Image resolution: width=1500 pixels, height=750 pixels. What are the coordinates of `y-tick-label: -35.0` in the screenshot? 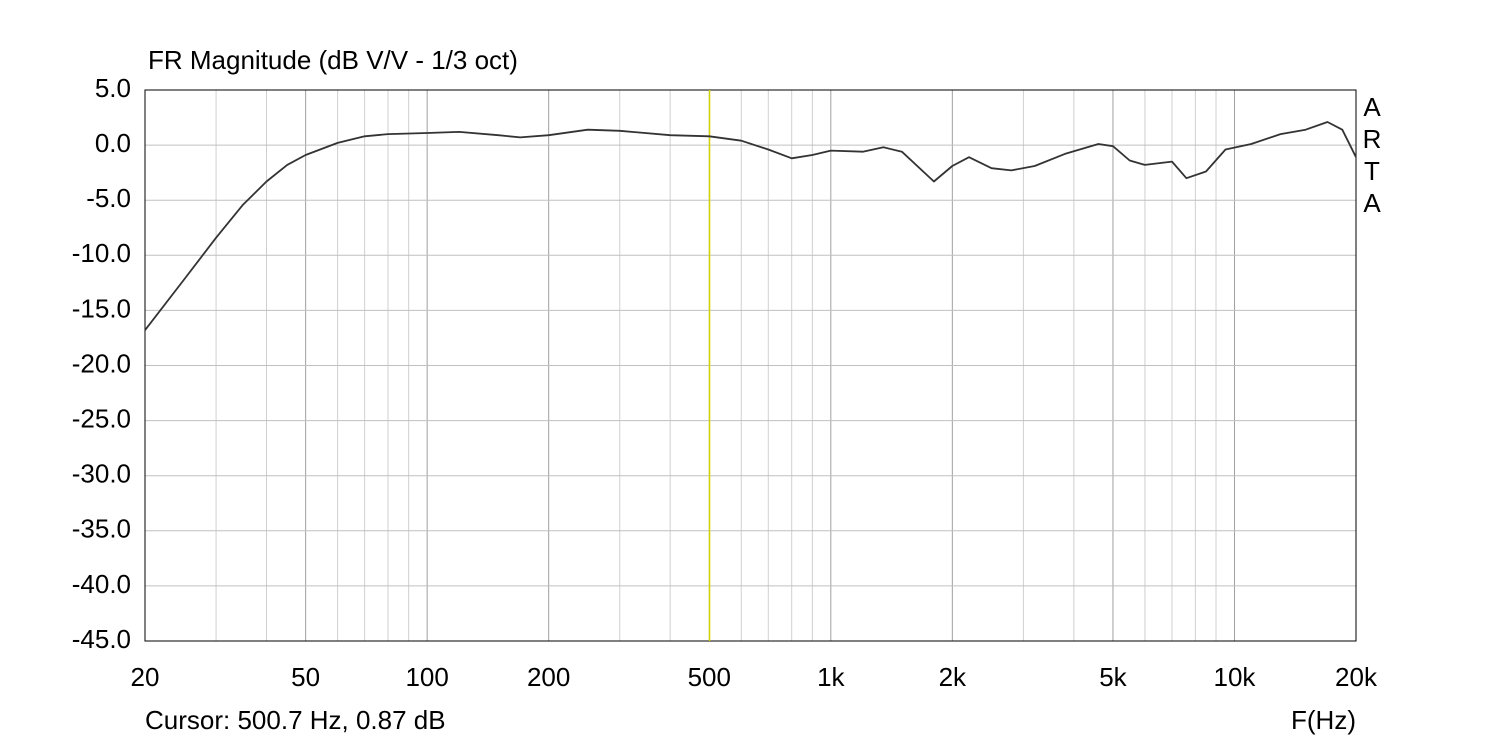 It's located at (101, 529).